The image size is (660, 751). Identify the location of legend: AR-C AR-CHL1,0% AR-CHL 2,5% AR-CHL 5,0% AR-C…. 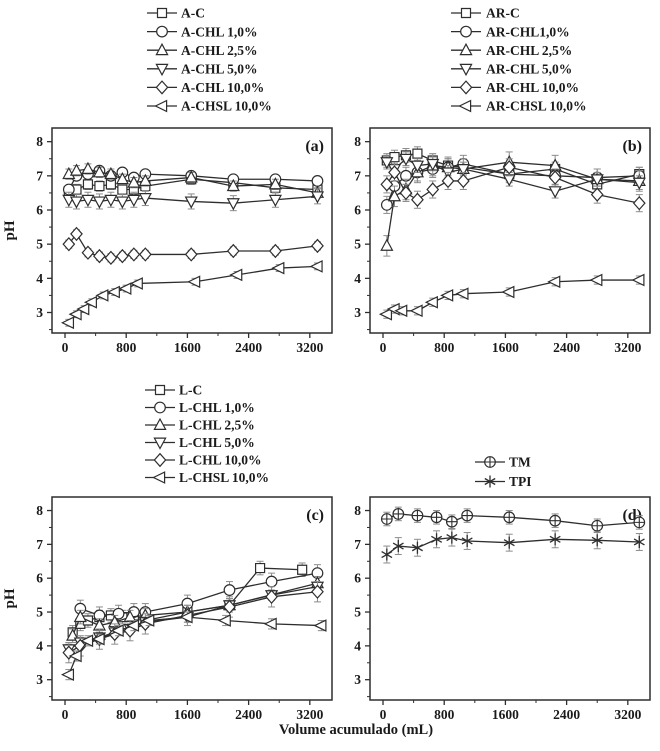
(519, 60).